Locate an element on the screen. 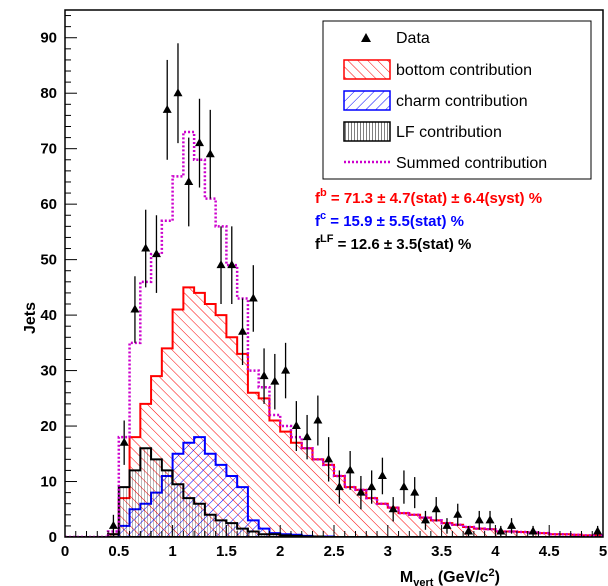 The image size is (608, 586). y-tick-label: 30 is located at coordinates (48, 371).